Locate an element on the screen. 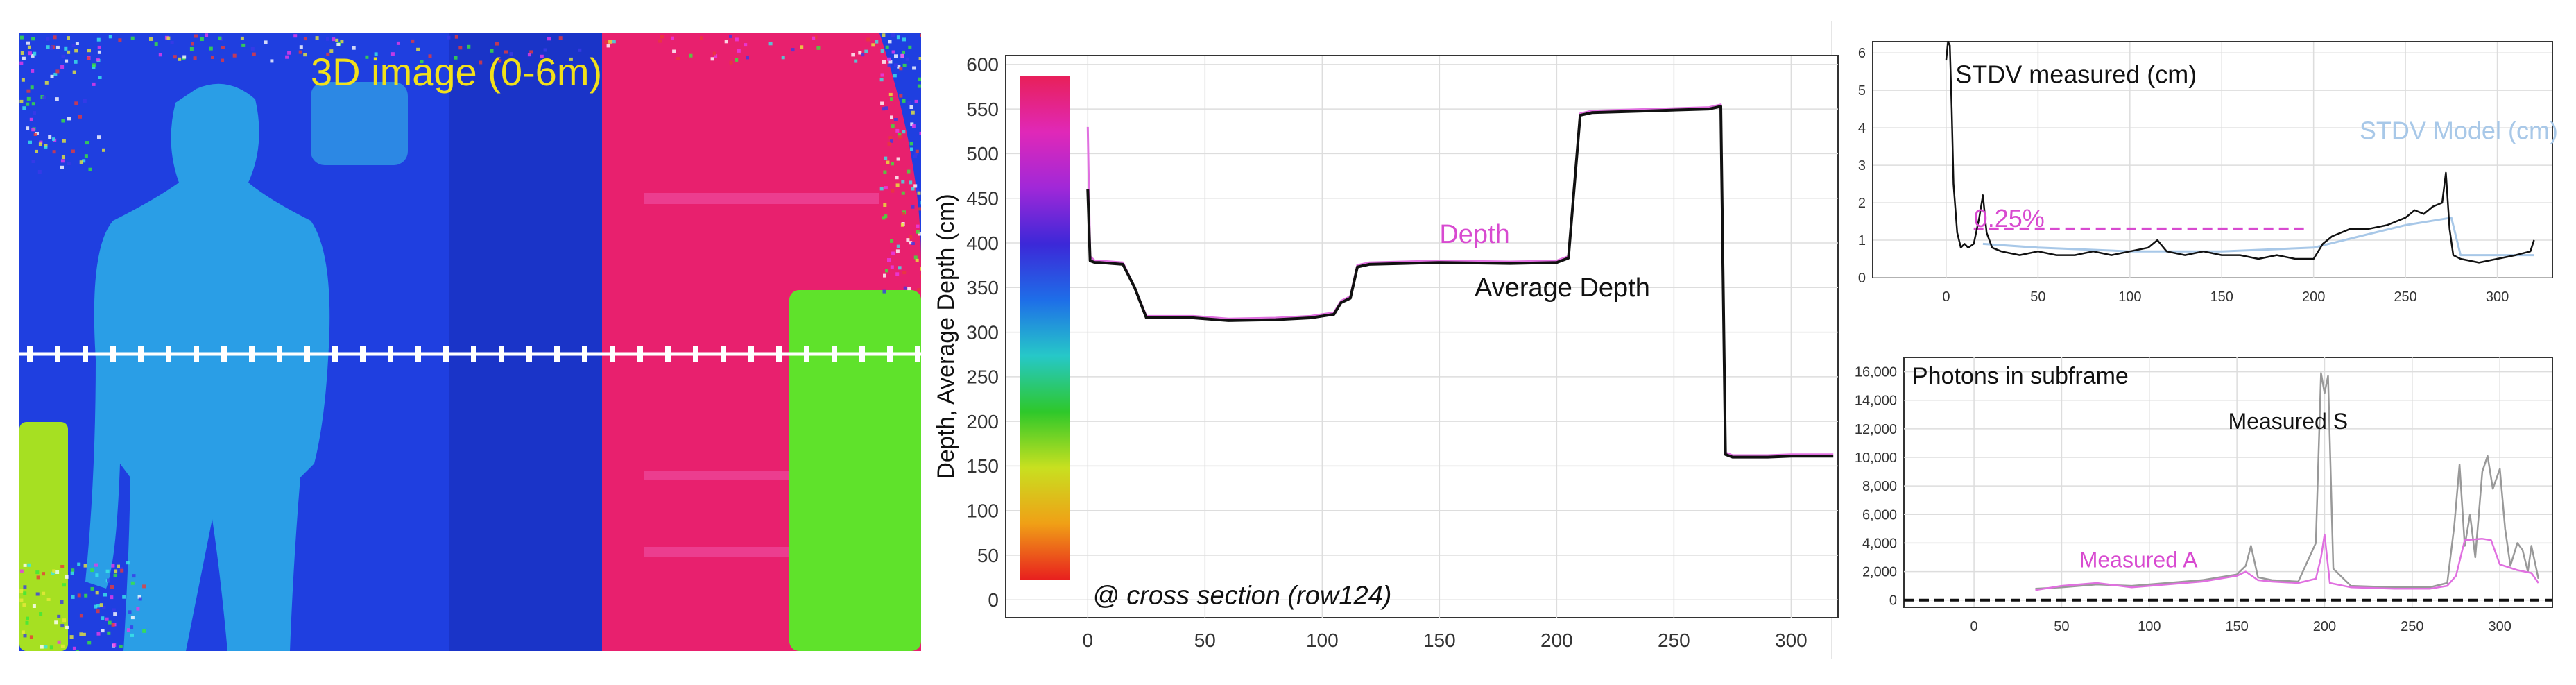 This screenshot has width=2576, height=685. y-tick-label: 400 is located at coordinates (982, 243).